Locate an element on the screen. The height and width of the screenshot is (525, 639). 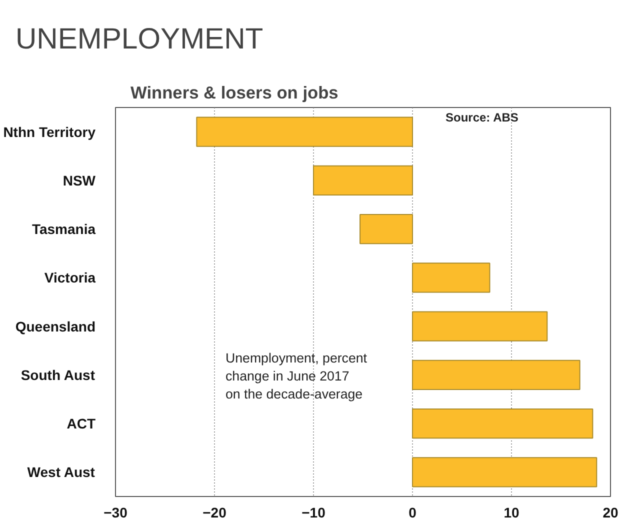
y-tick-label: Queensland is located at coordinates (55, 326).